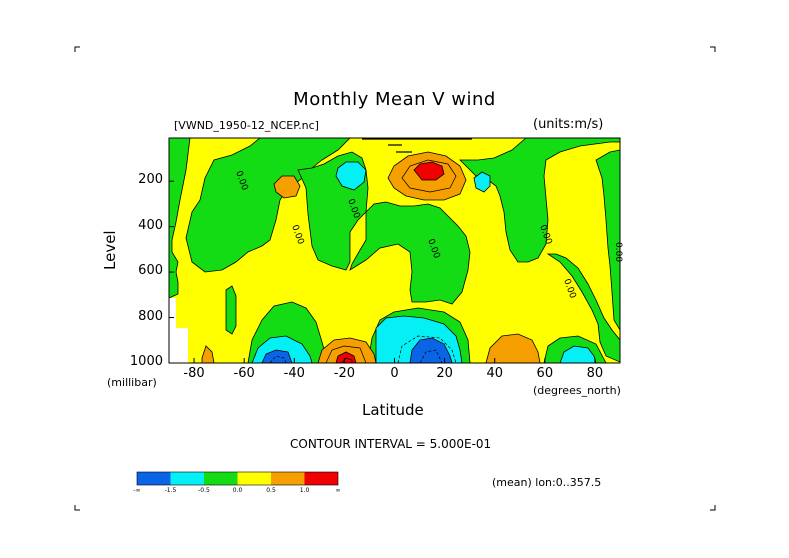  Describe the element at coordinates (150, 225) in the screenshot. I see `y-tick-label: 400` at that location.